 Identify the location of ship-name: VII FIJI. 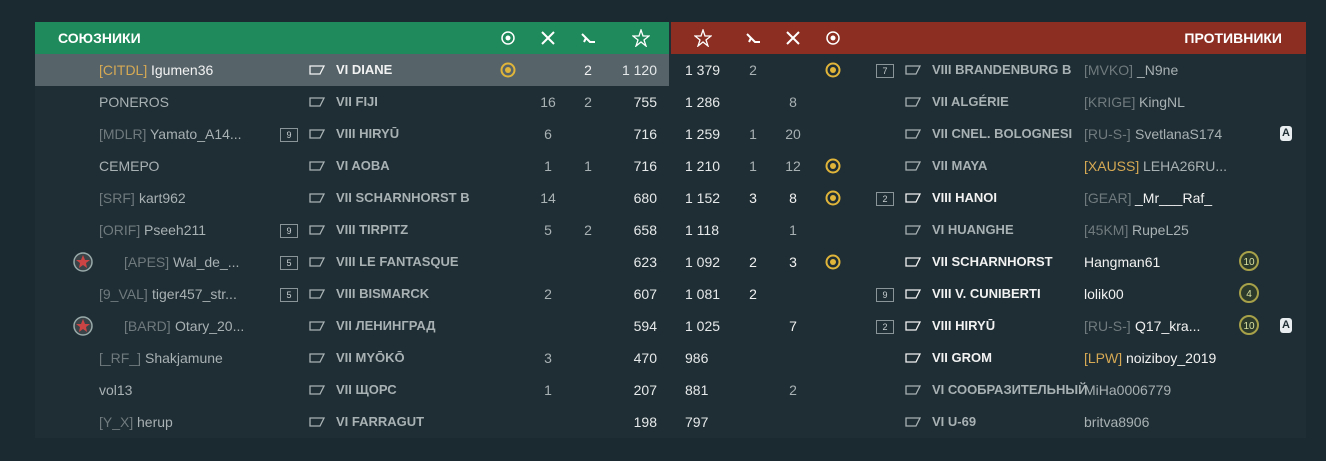
(357, 101).